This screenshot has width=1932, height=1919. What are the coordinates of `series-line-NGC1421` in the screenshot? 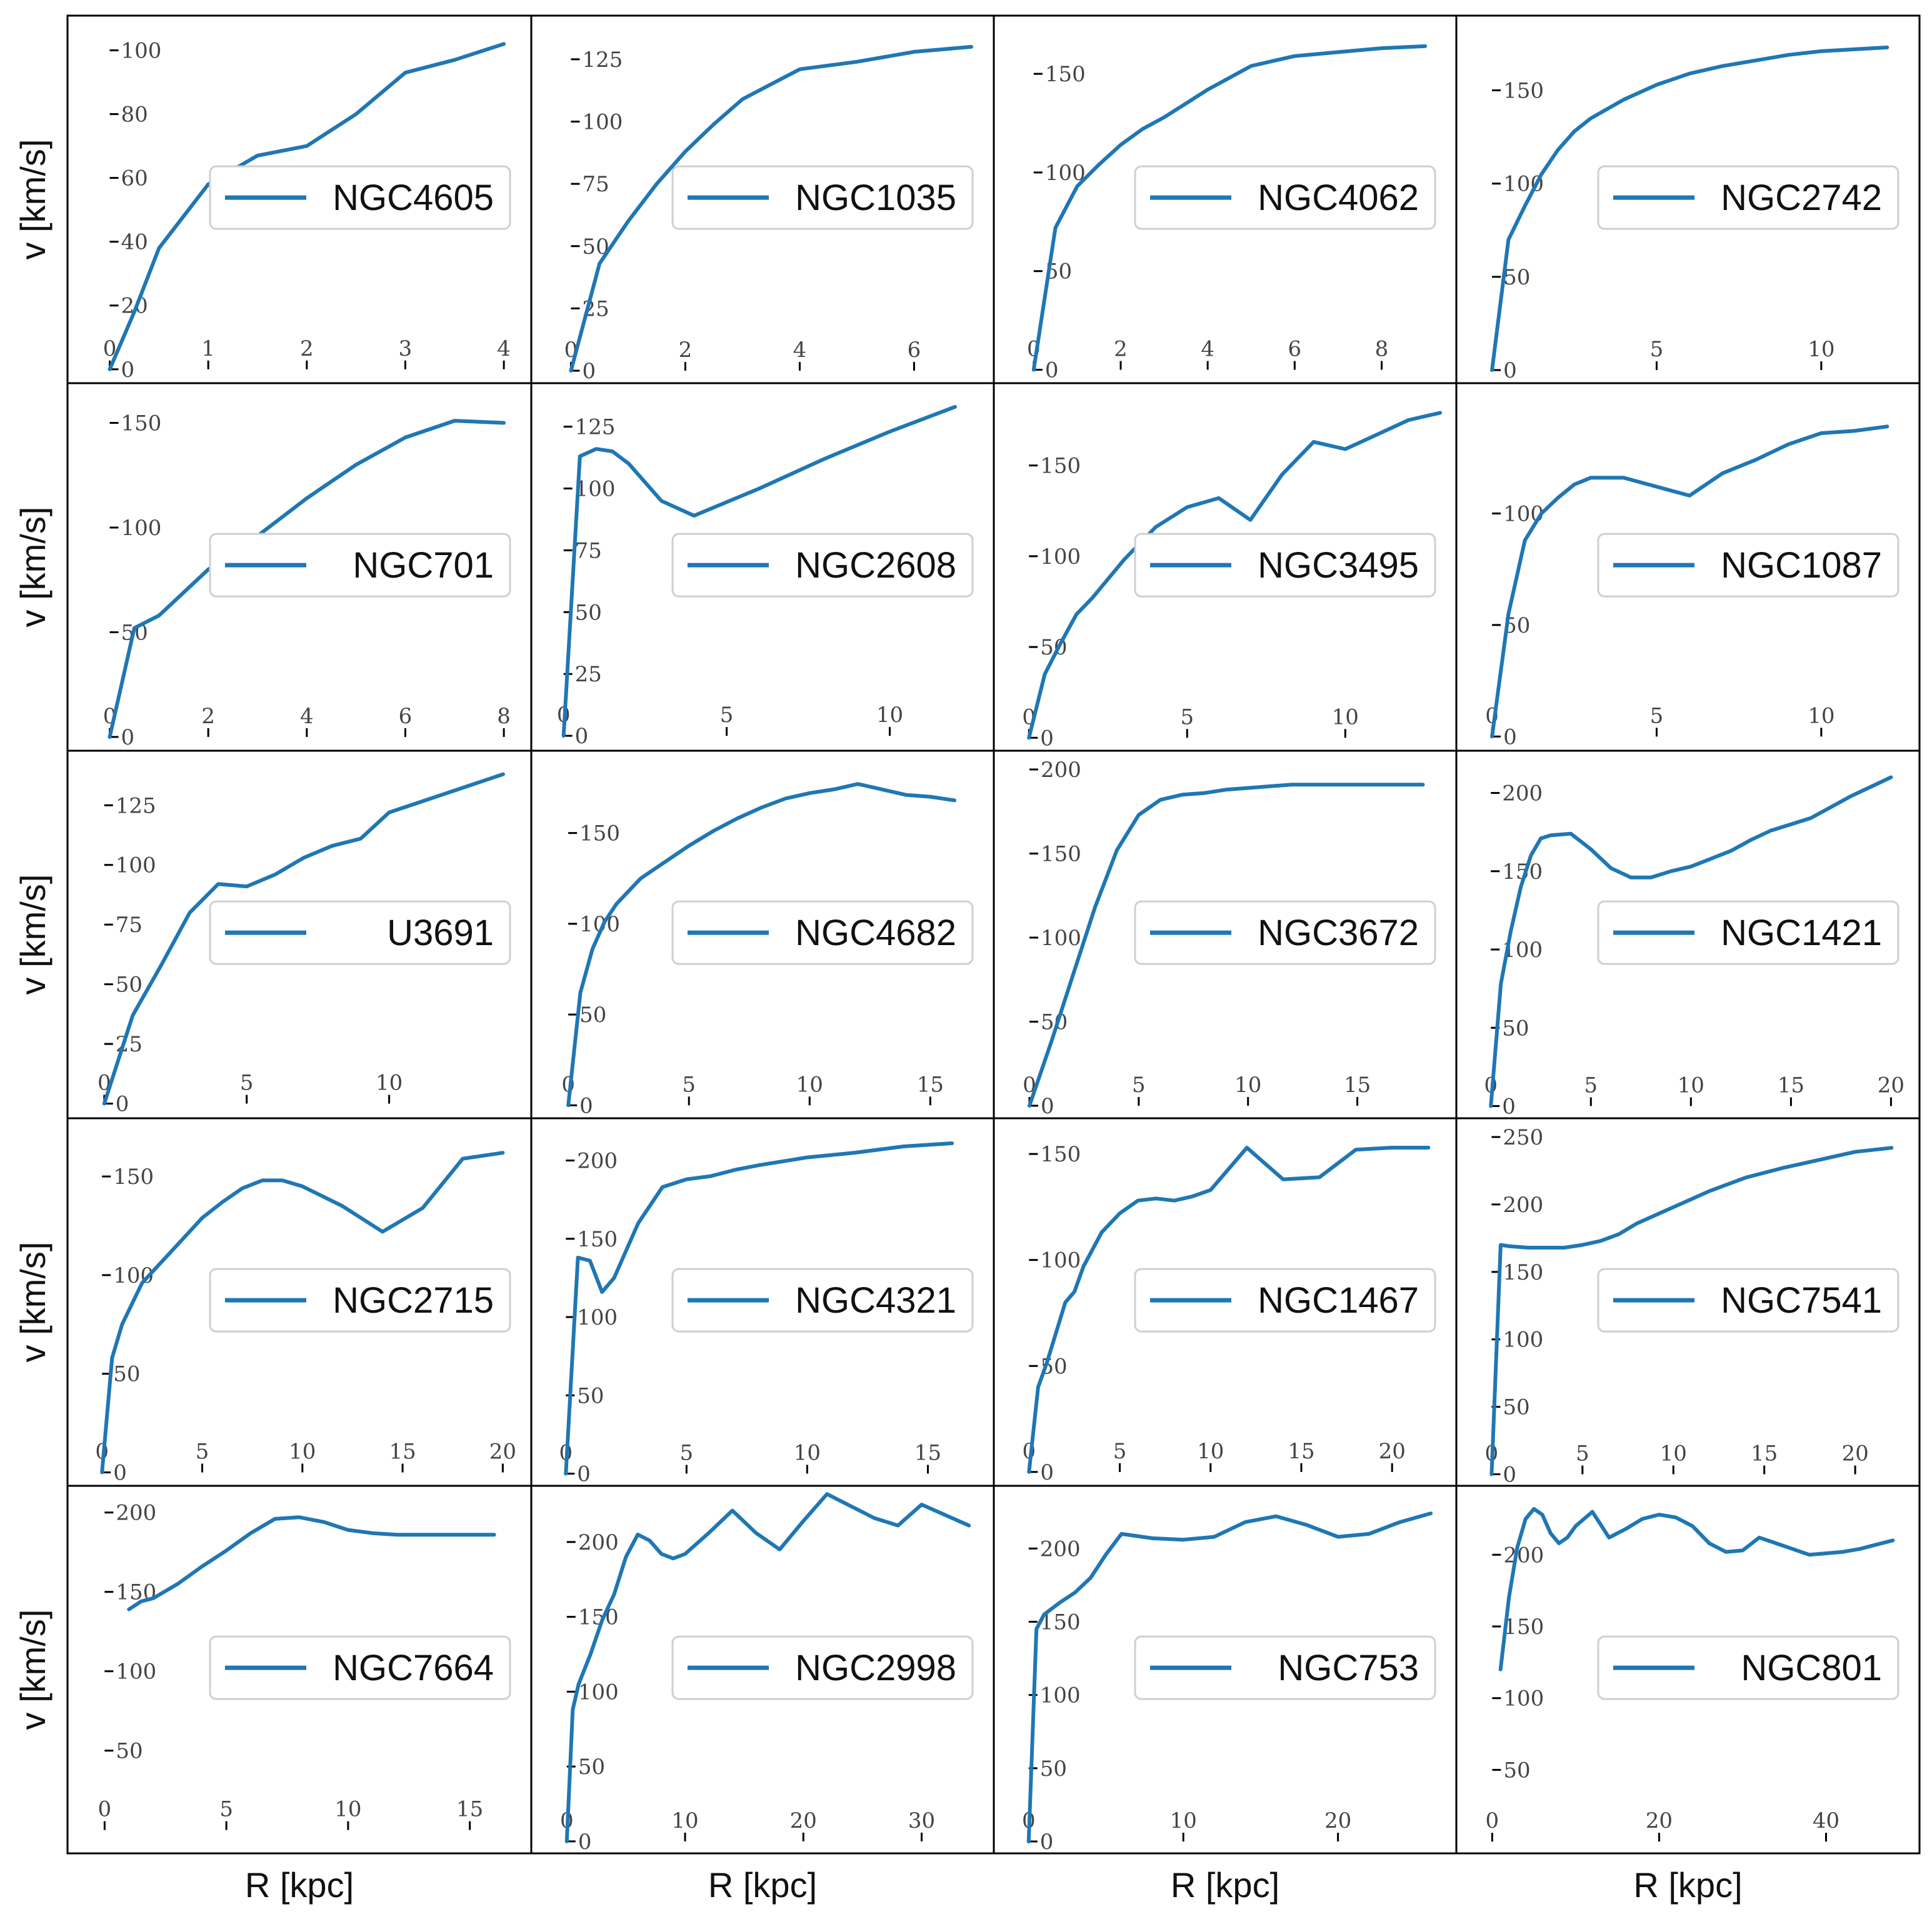 It's located at (1691, 941).